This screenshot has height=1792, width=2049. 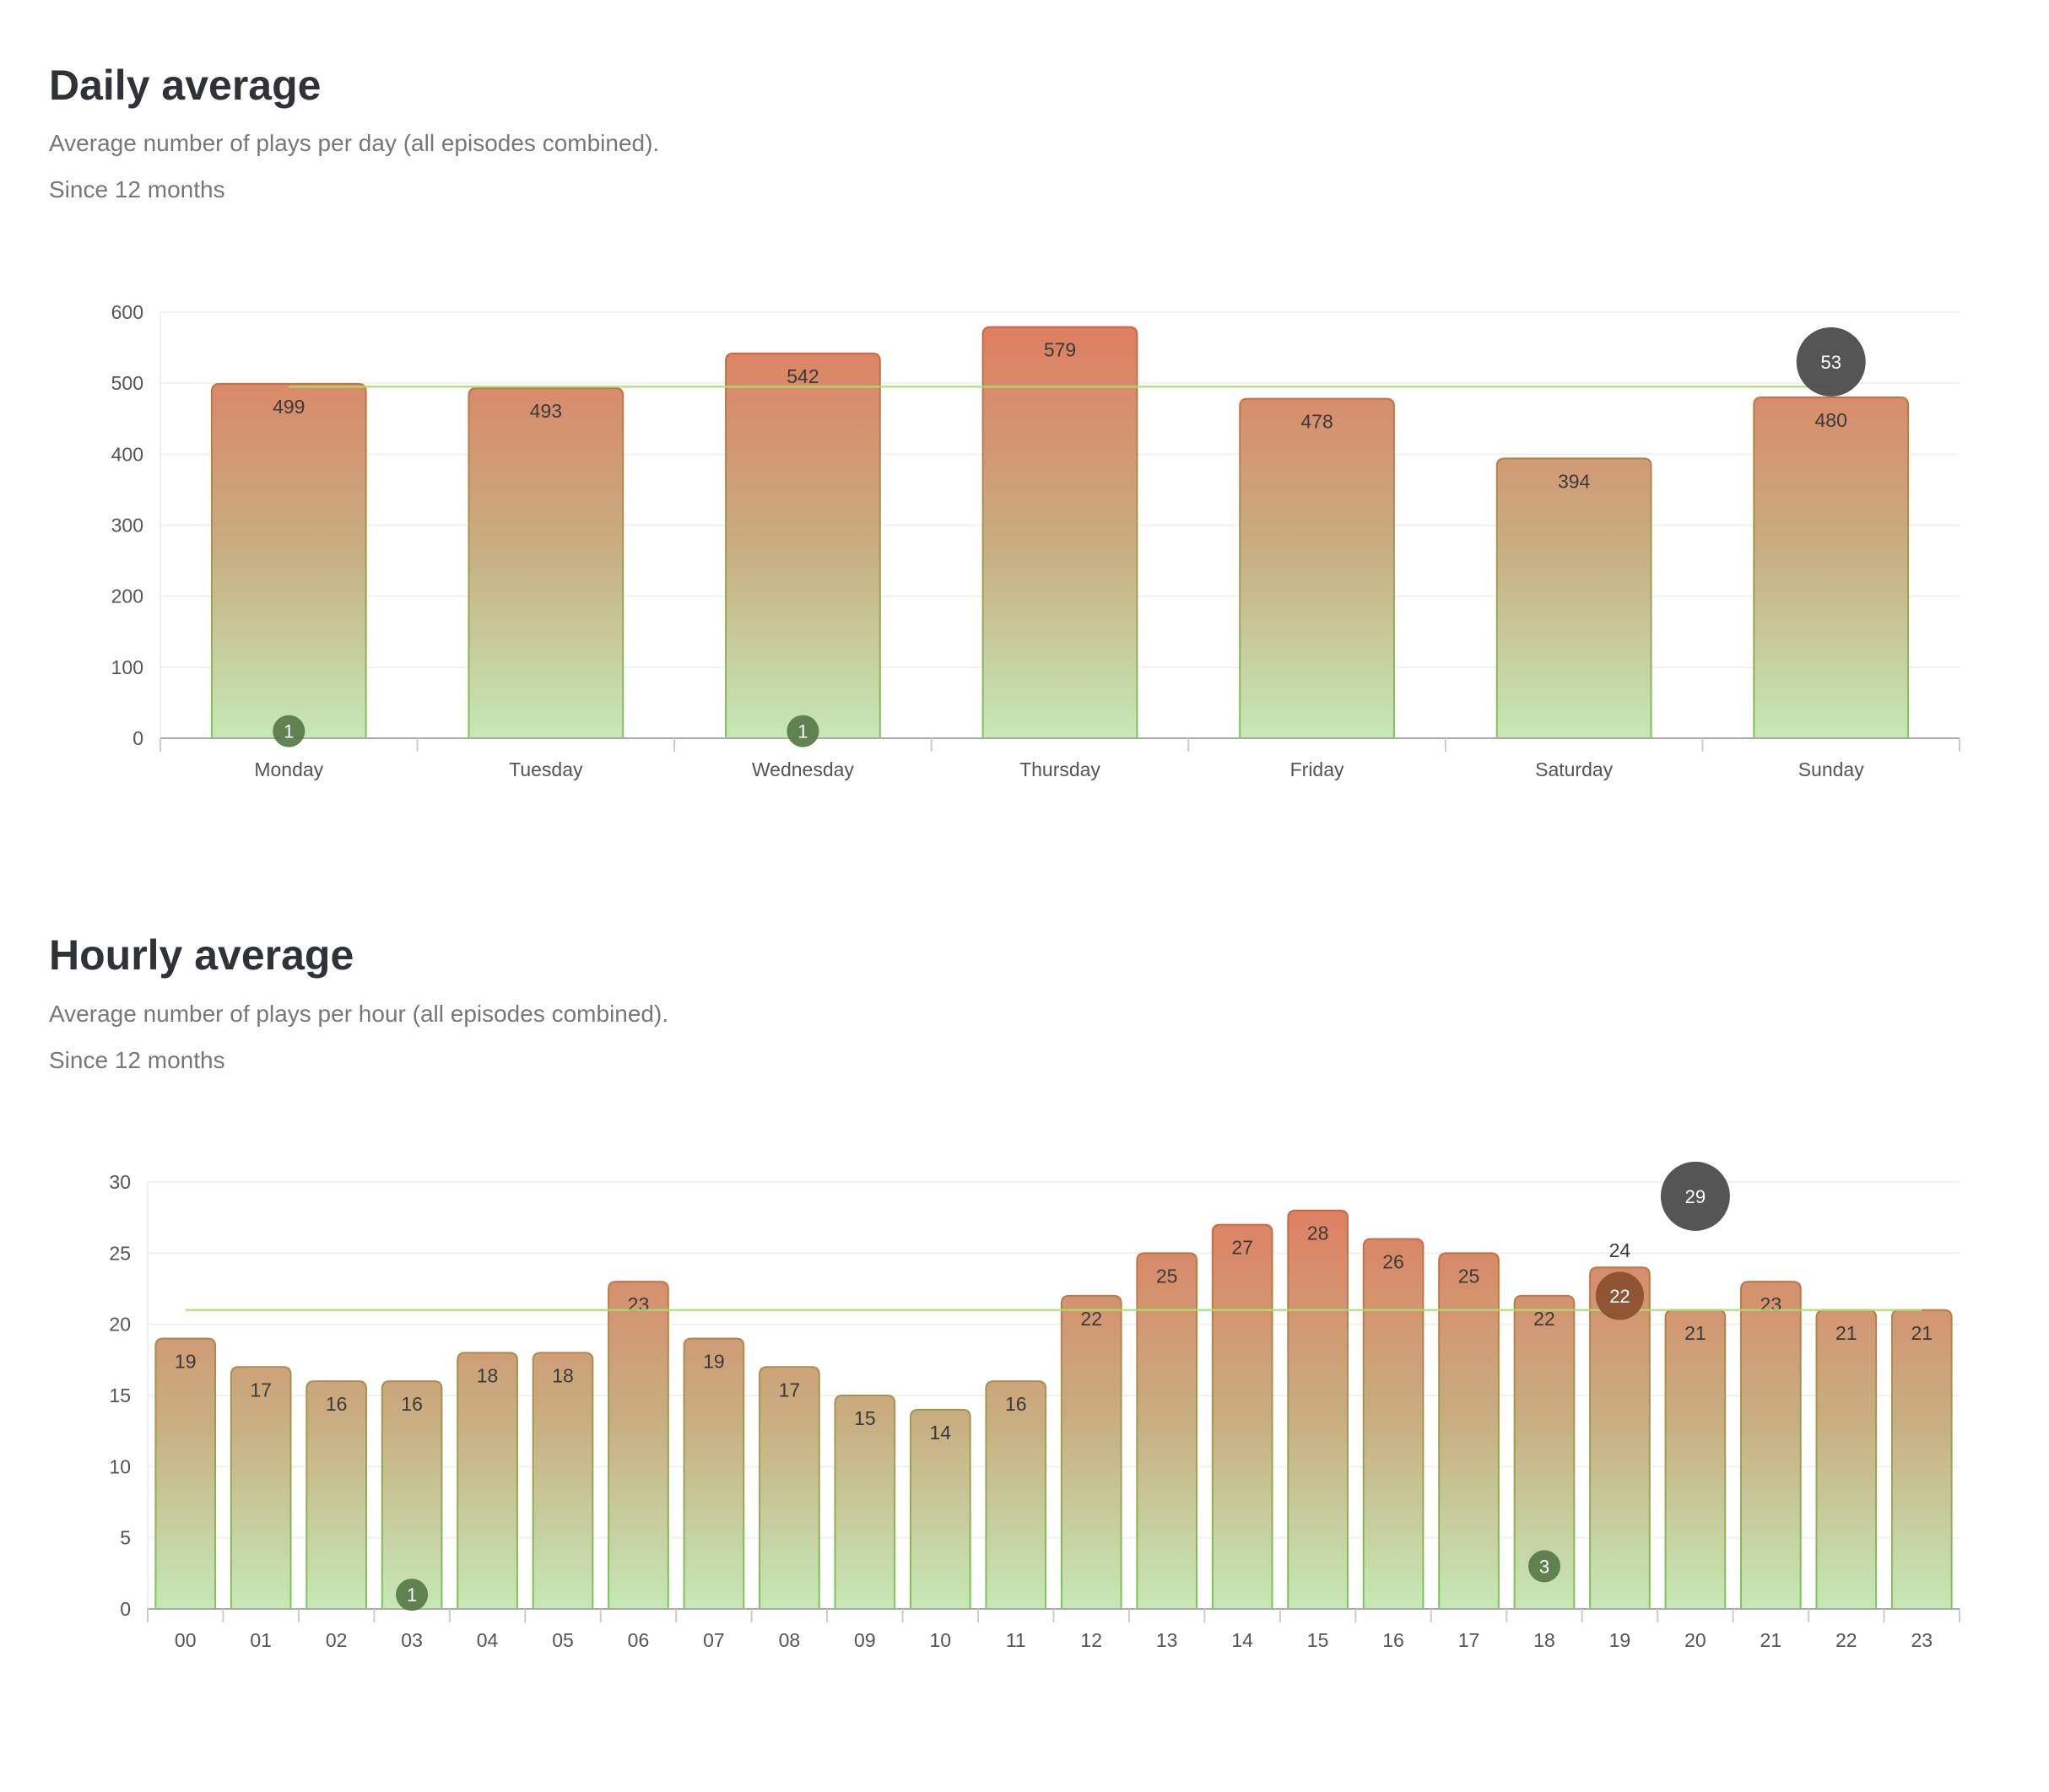 I want to click on bar-value-label: 22, so click(x=1091, y=1319).